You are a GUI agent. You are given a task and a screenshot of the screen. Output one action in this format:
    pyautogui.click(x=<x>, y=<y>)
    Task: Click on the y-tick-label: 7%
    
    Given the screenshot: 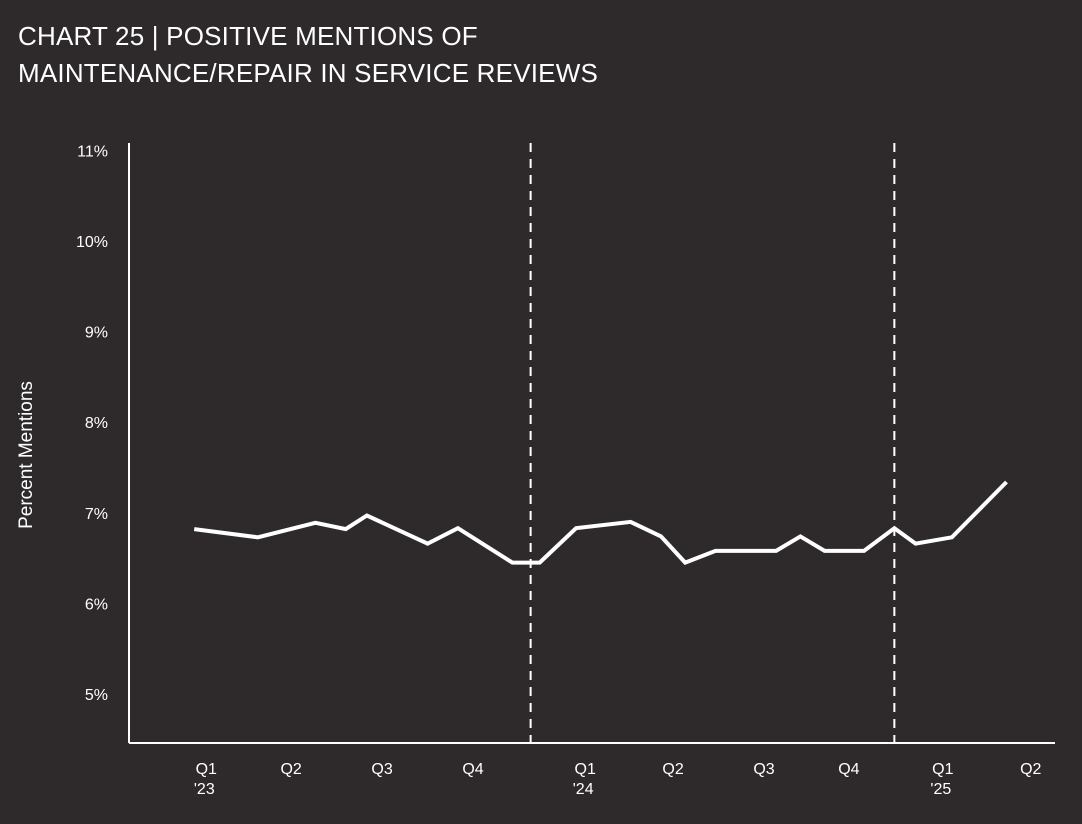 What is the action you would take?
    pyautogui.click(x=96, y=514)
    